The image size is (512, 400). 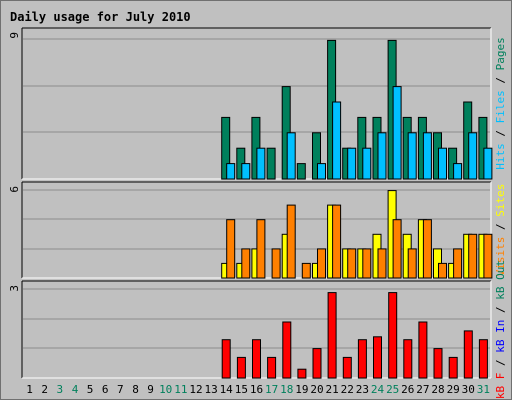 I want to click on x-tick-label: 1, so click(x=29, y=389).